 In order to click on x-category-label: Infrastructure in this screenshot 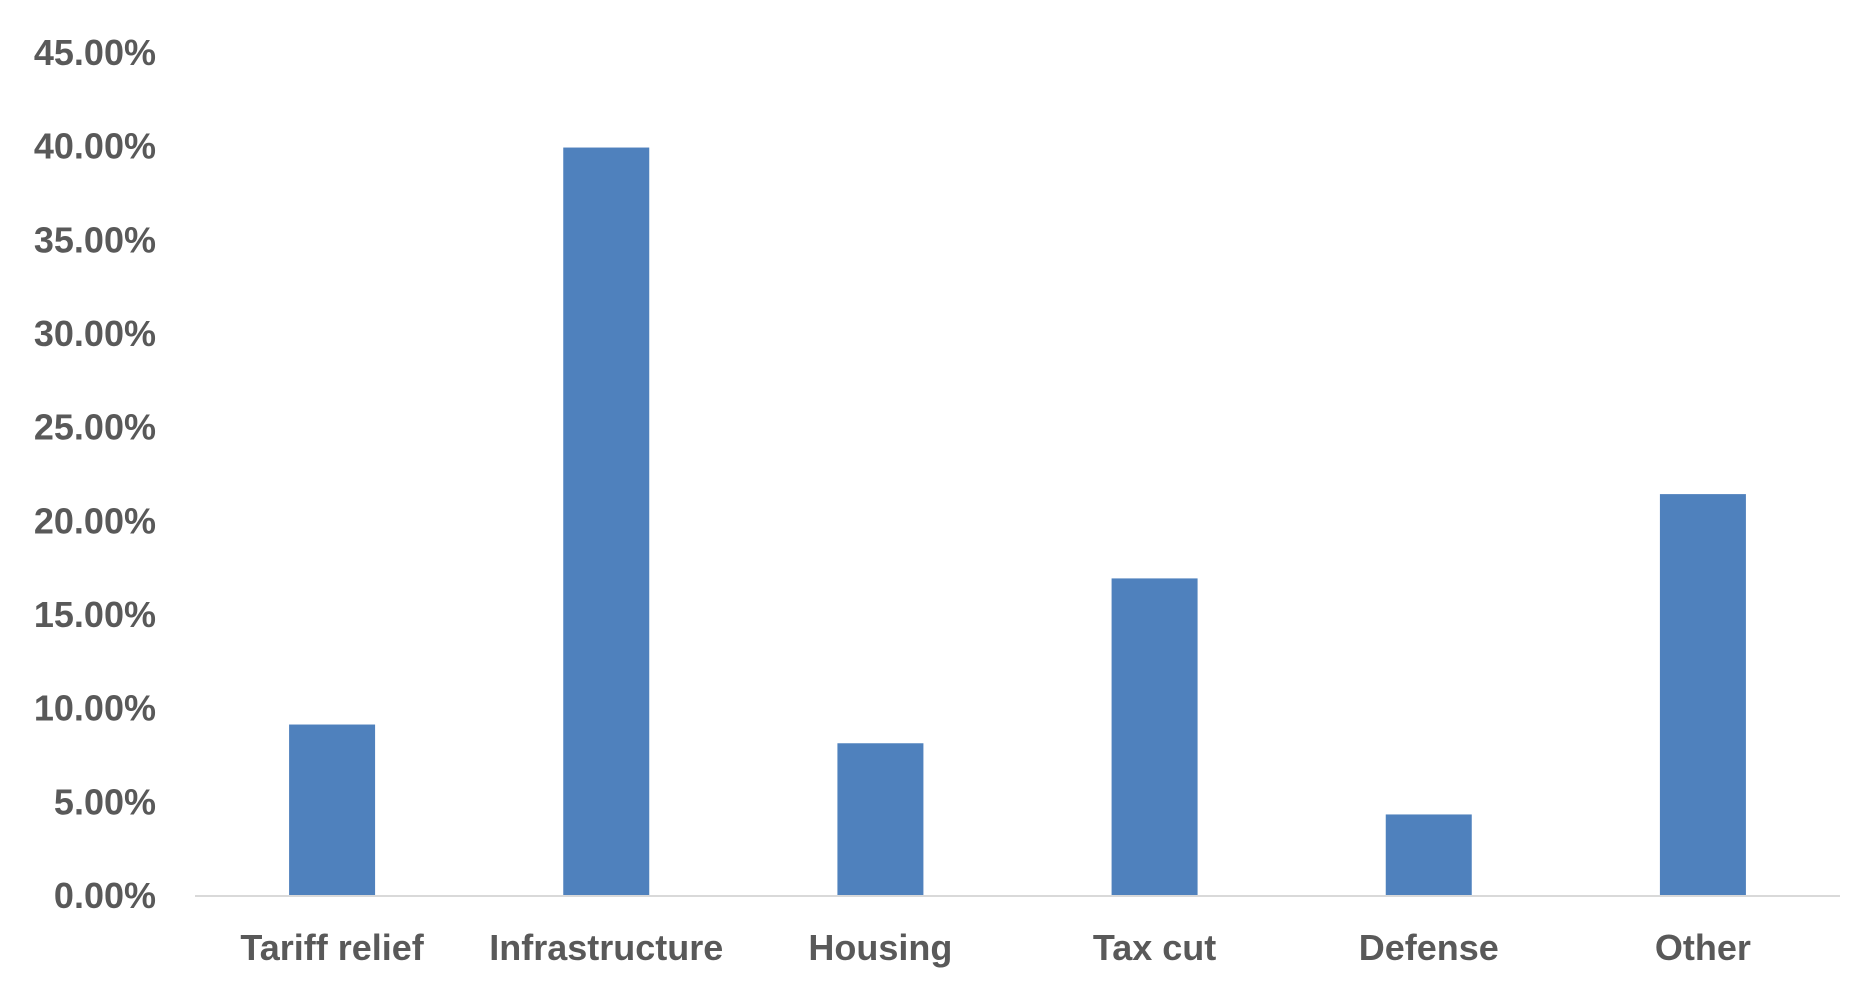, I will do `click(606, 947)`.